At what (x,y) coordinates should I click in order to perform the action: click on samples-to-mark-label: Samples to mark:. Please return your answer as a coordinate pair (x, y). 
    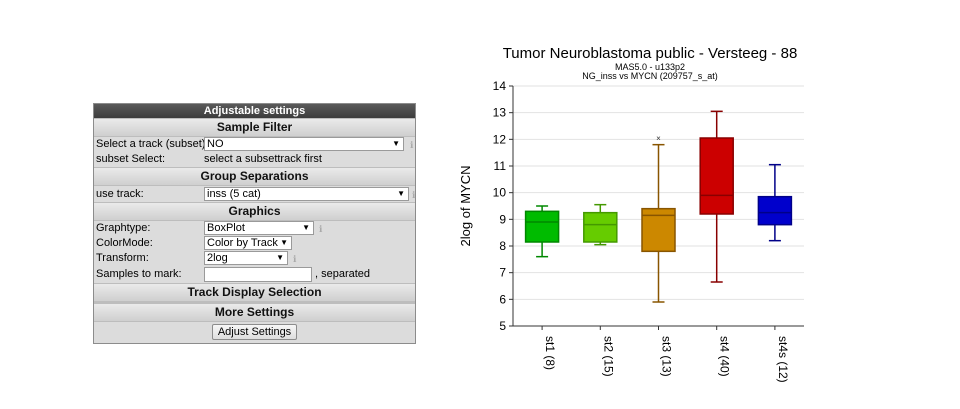
    Looking at the image, I should click on (139, 274).